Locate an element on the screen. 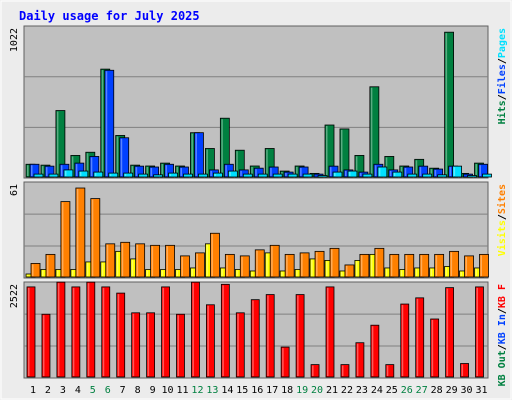 This screenshot has height=400, width=512. day-label-22: 22 is located at coordinates (347, 390).